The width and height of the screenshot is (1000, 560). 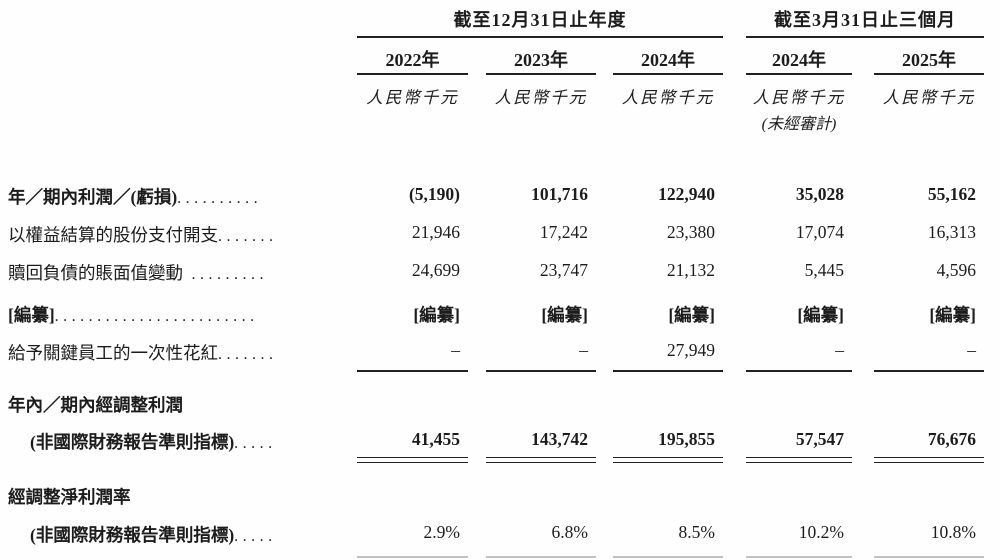 What do you see at coordinates (696, 532) in the screenshot?
I see `value-cell: 8.5%` at bounding box center [696, 532].